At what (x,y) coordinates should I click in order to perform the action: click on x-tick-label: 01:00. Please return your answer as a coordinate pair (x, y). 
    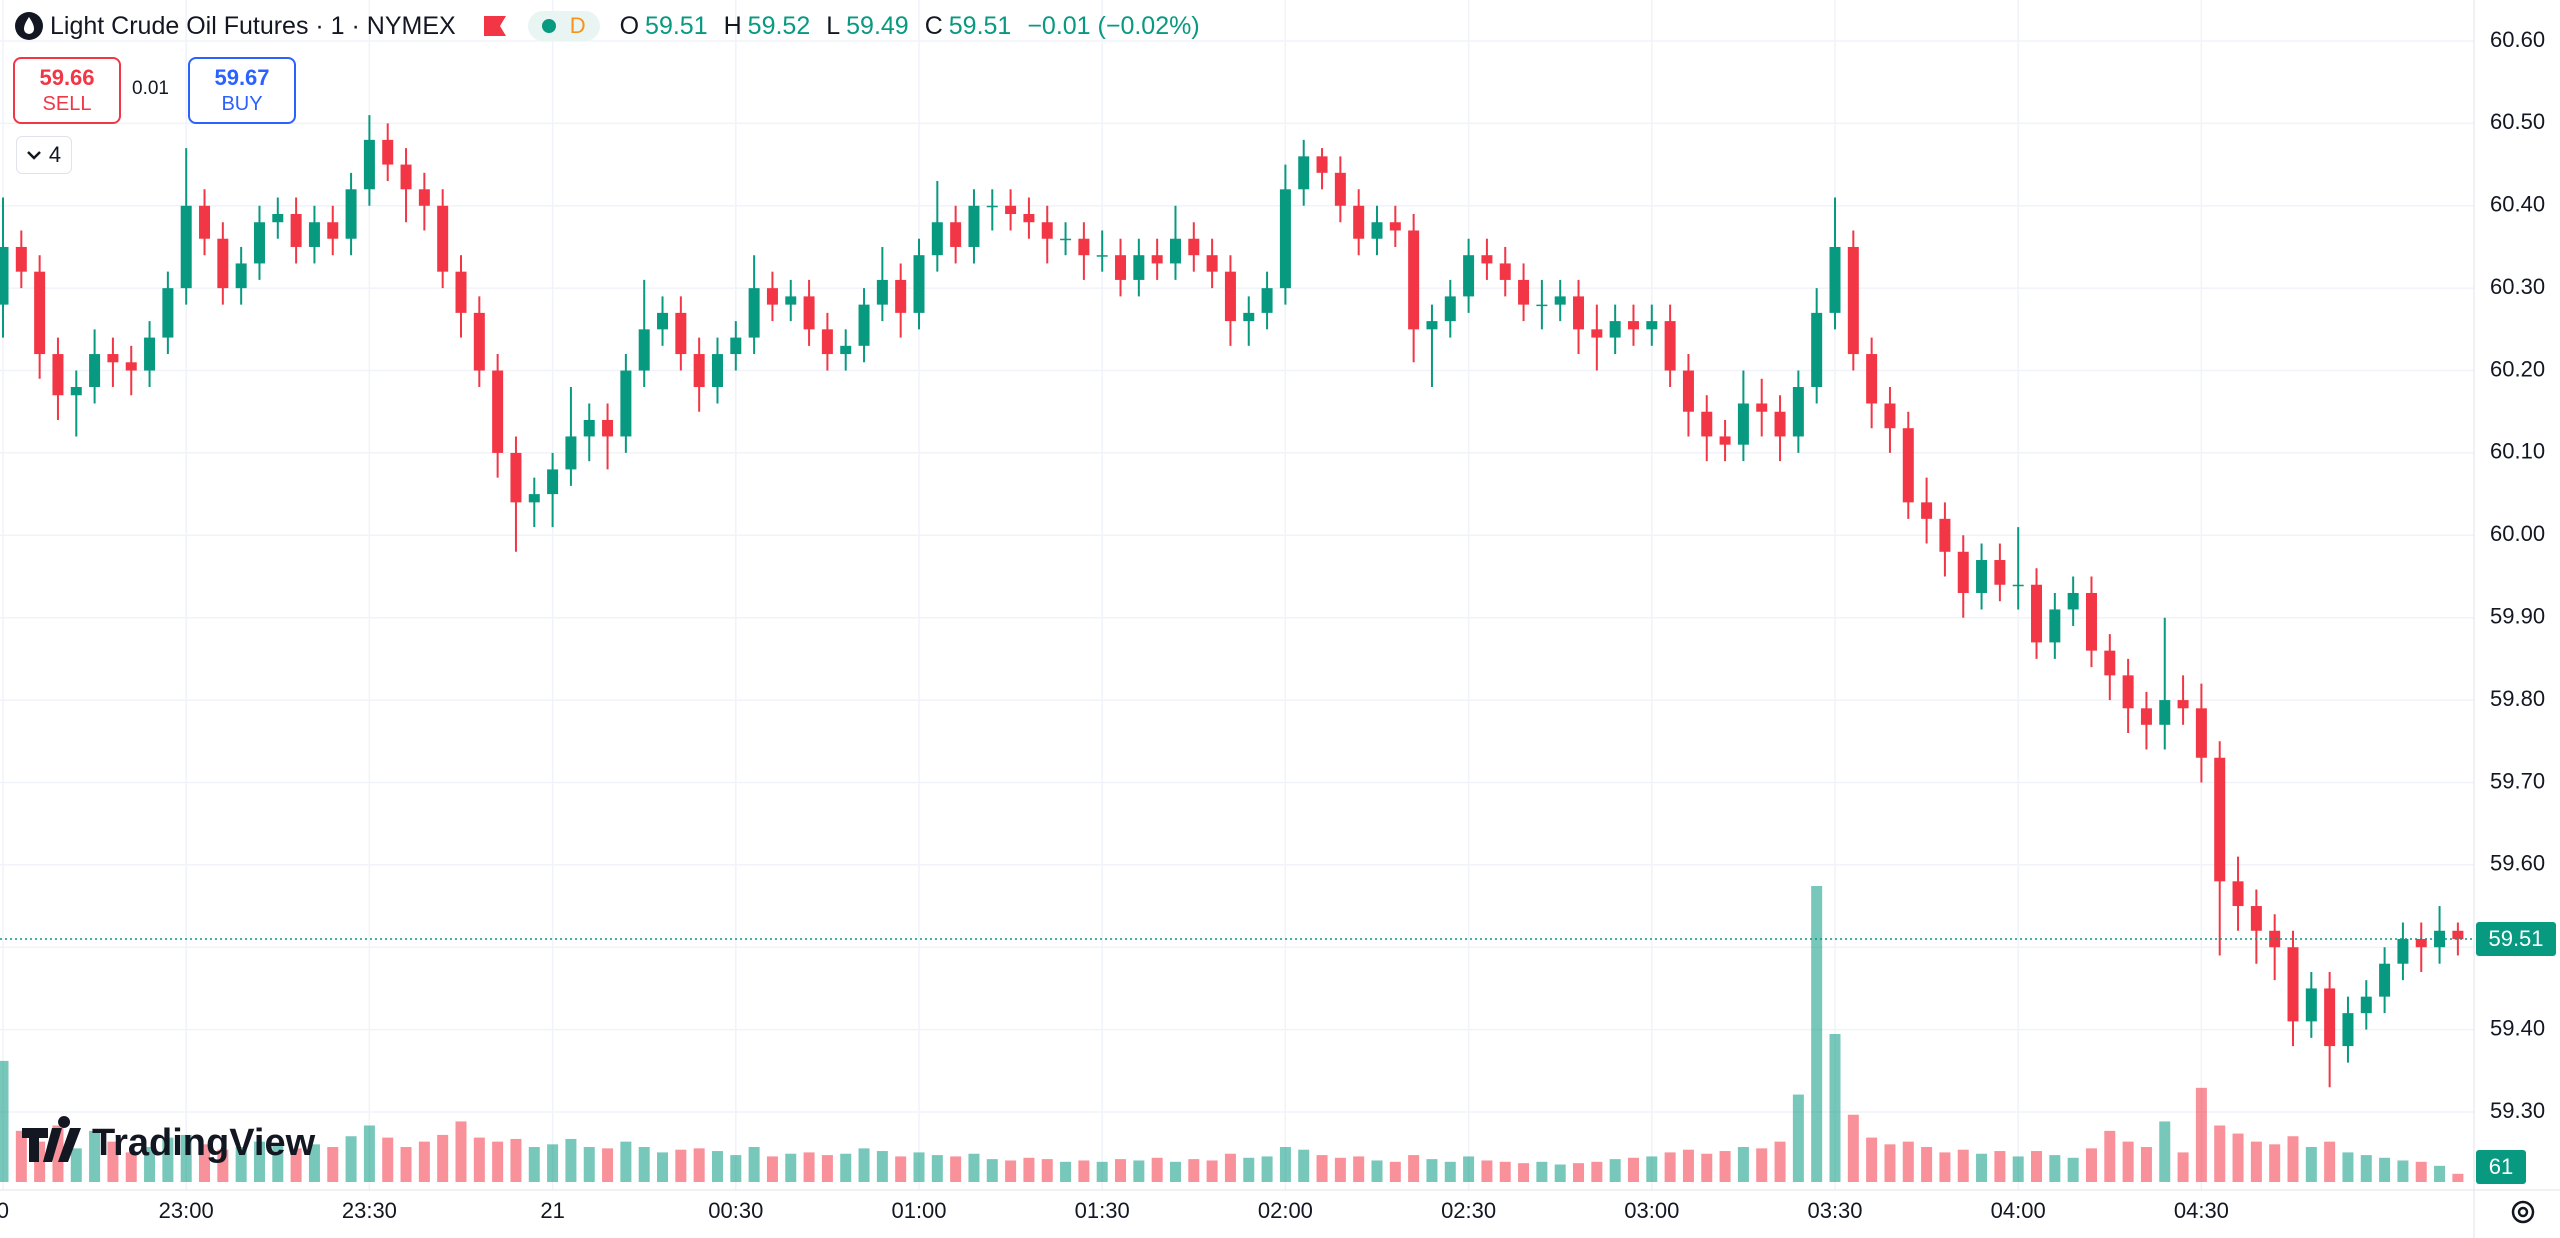
    Looking at the image, I should click on (918, 1210).